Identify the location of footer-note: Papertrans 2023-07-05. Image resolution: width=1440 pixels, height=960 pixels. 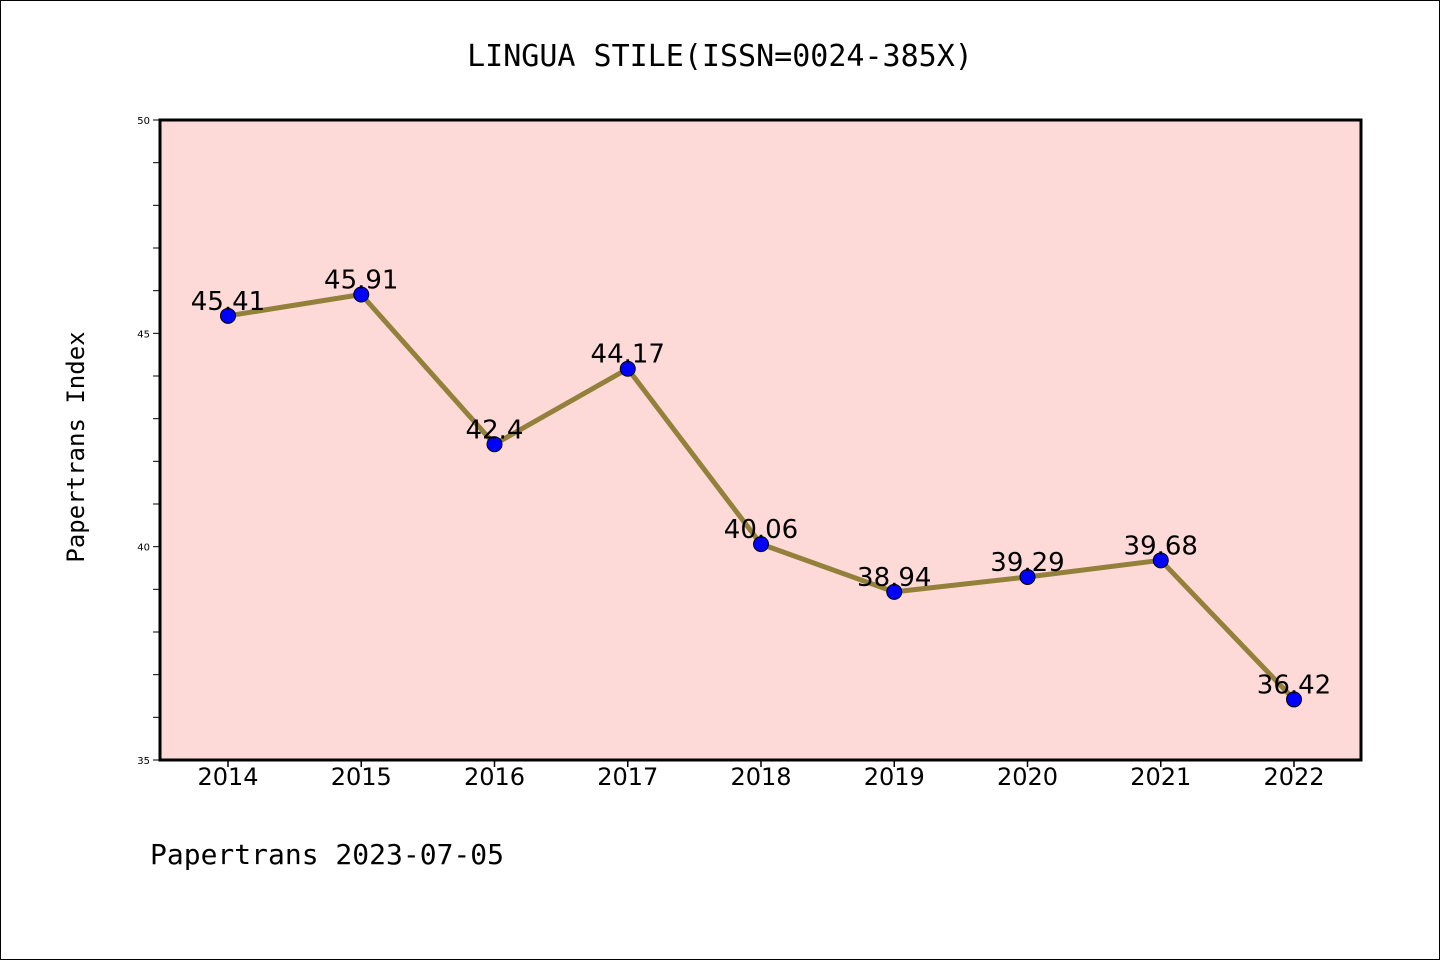
(327, 854).